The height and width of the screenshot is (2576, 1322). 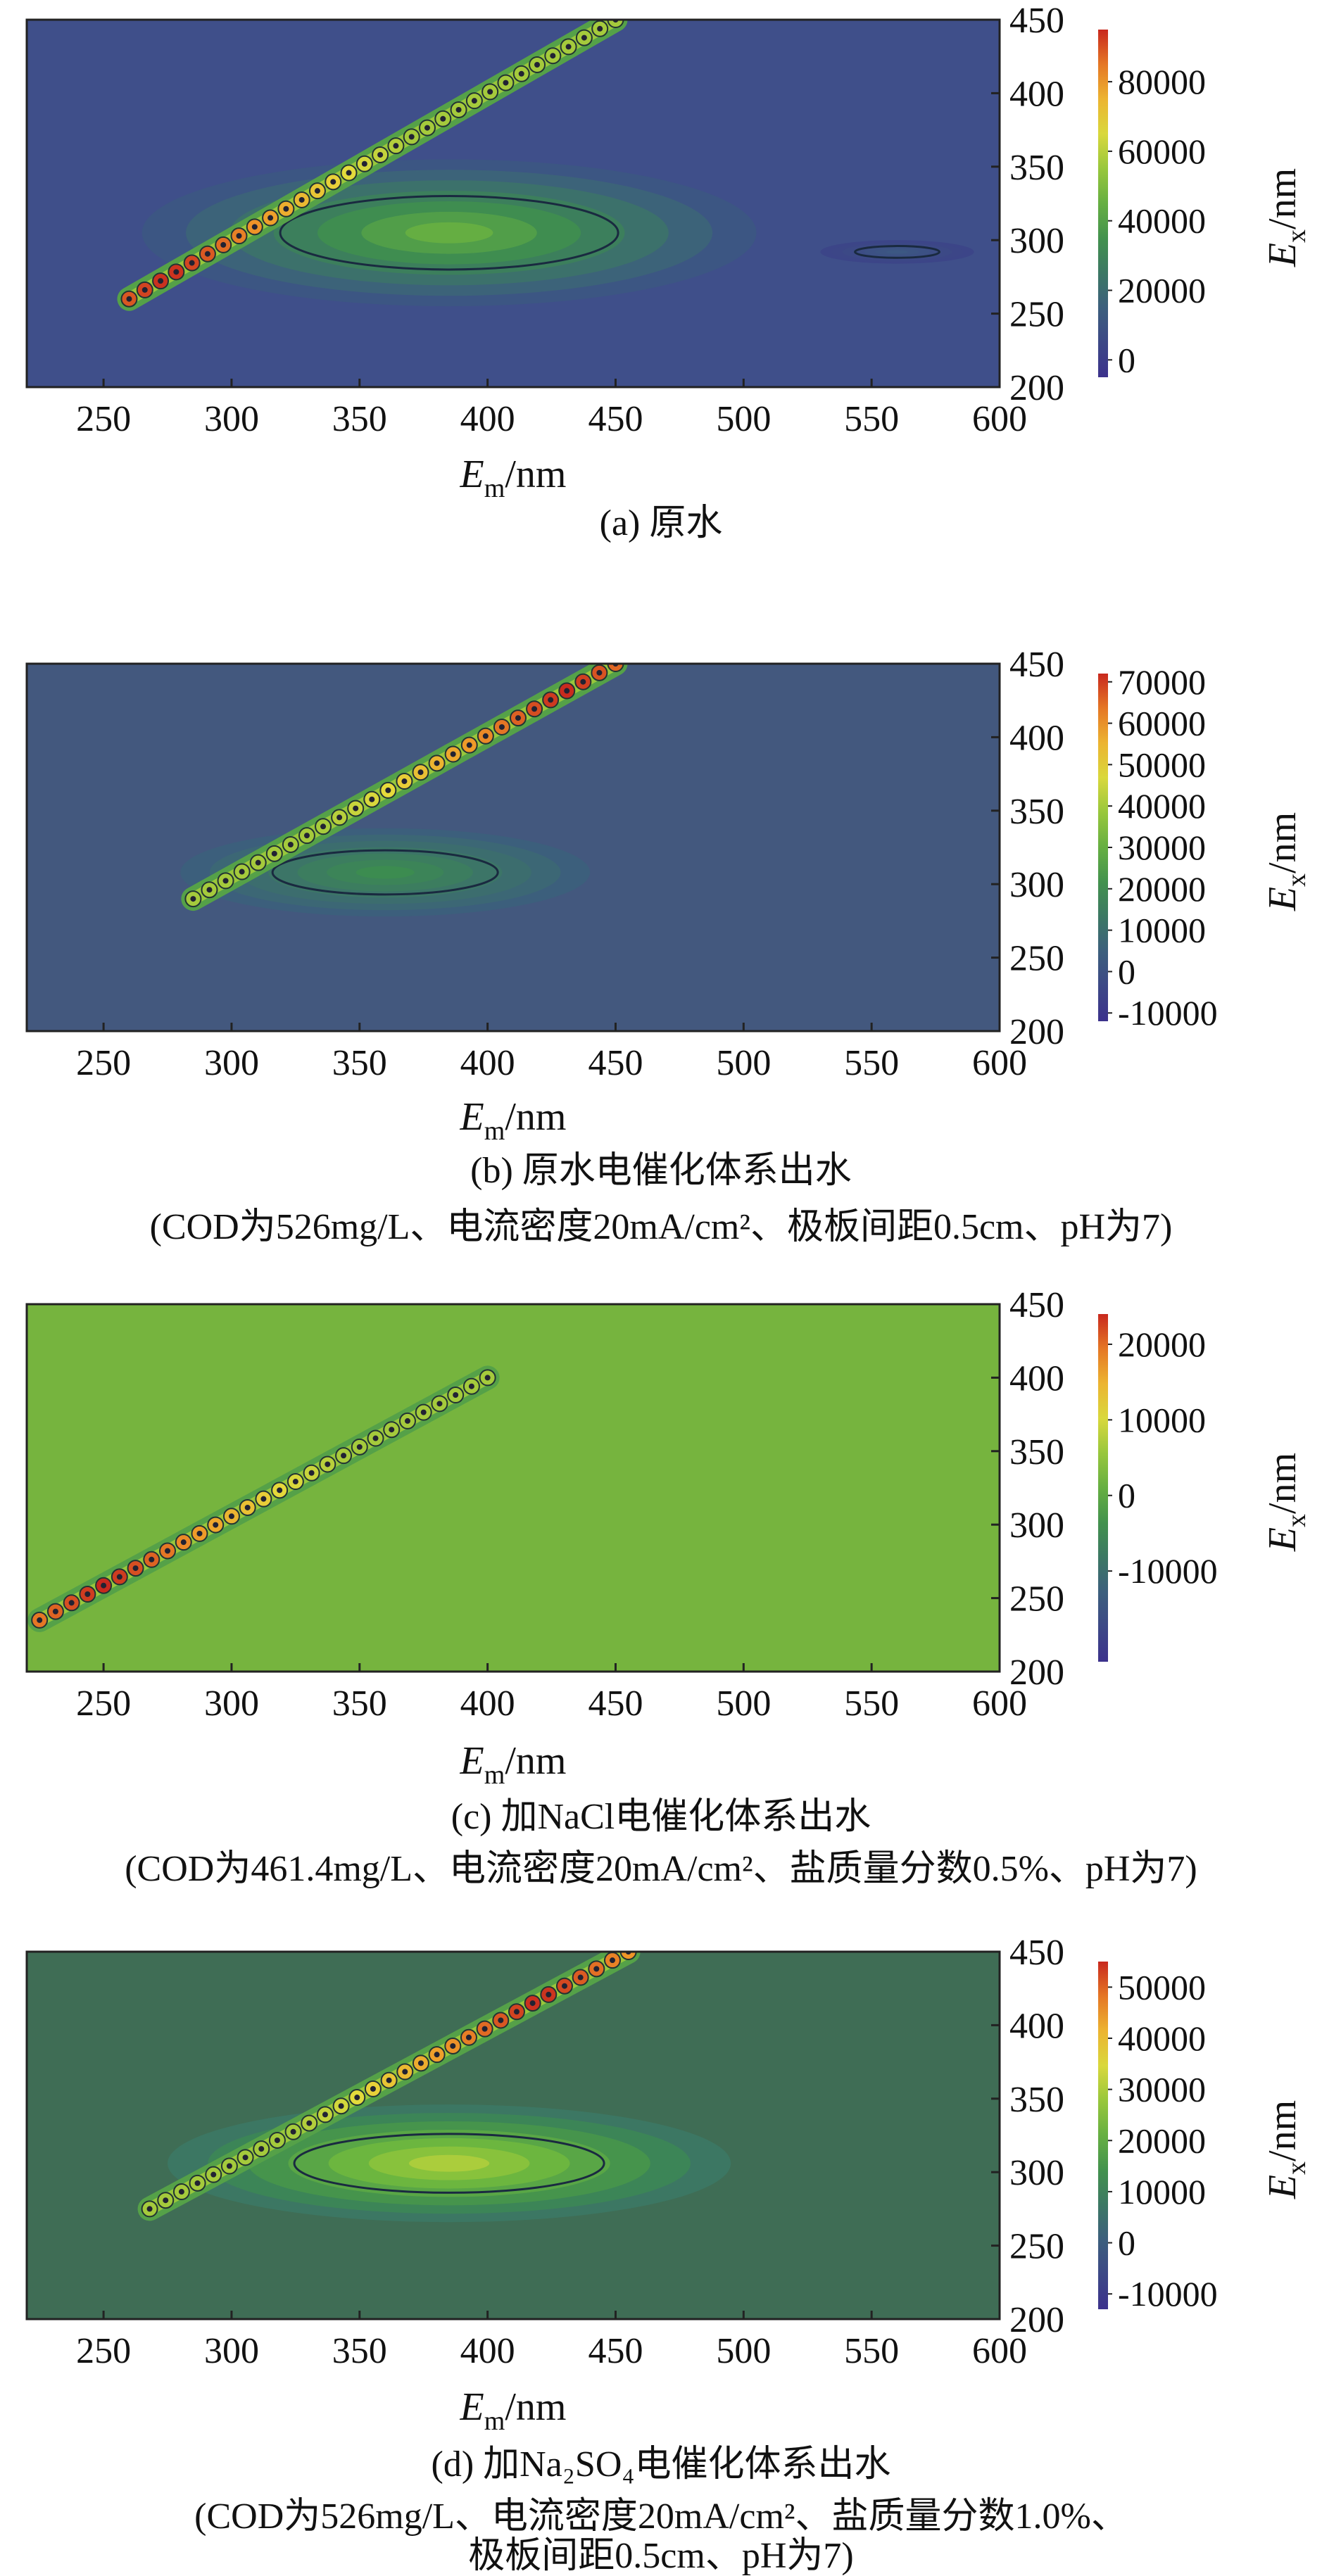 I want to click on x-tick-label: 450, so click(x=615, y=2351).